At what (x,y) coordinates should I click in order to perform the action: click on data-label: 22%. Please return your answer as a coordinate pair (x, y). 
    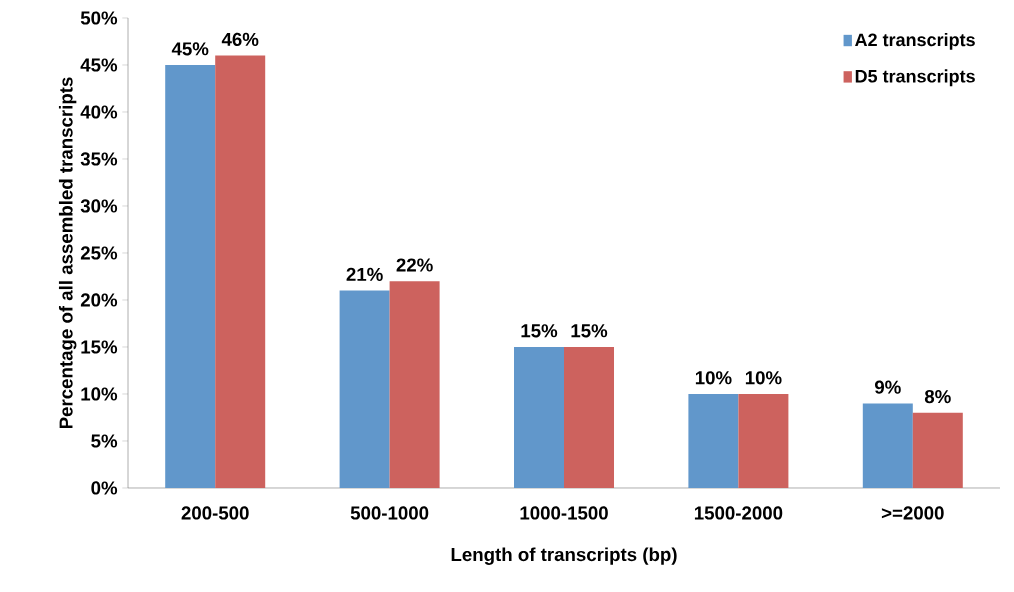
    Looking at the image, I should click on (414, 265).